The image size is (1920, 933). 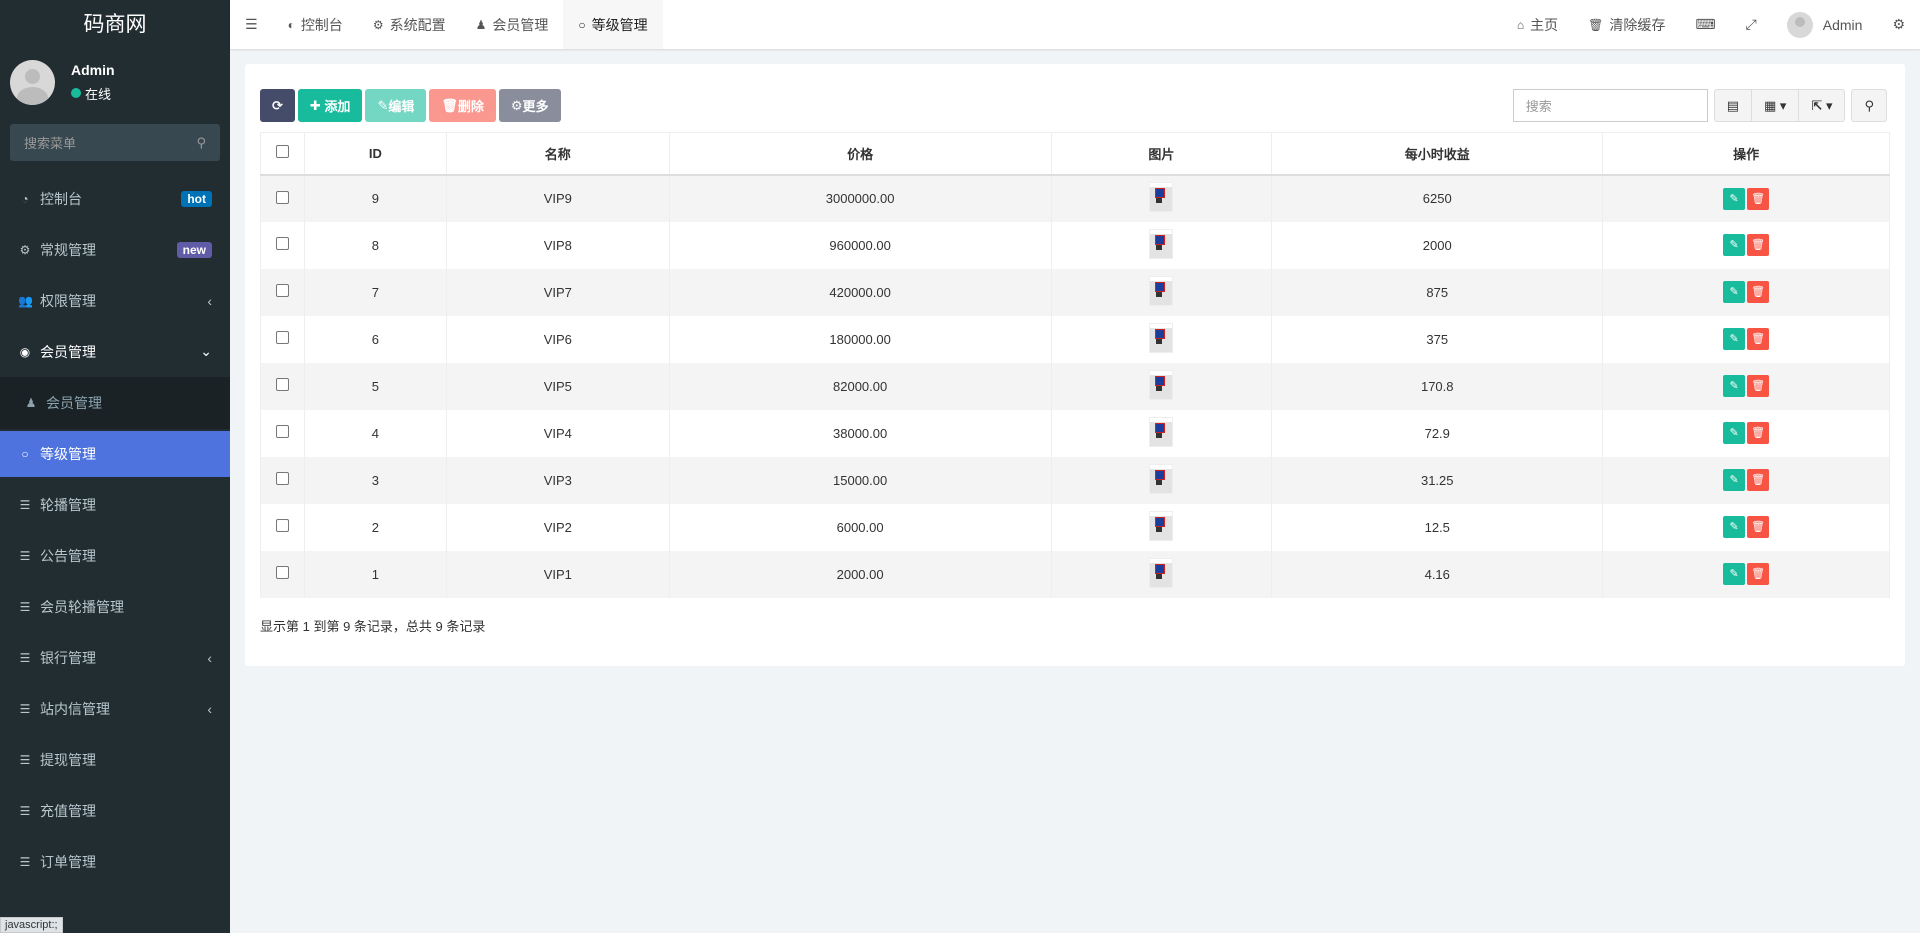 What do you see at coordinates (1537, 24) in the screenshot?
I see `home-link: ⌂ 主页` at bounding box center [1537, 24].